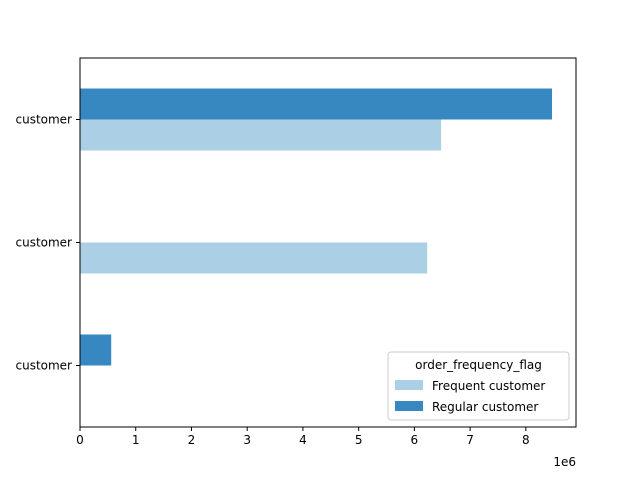 This screenshot has height=480, width=640. What do you see at coordinates (470, 440) in the screenshot?
I see `x-tick-label-7: 7` at bounding box center [470, 440].